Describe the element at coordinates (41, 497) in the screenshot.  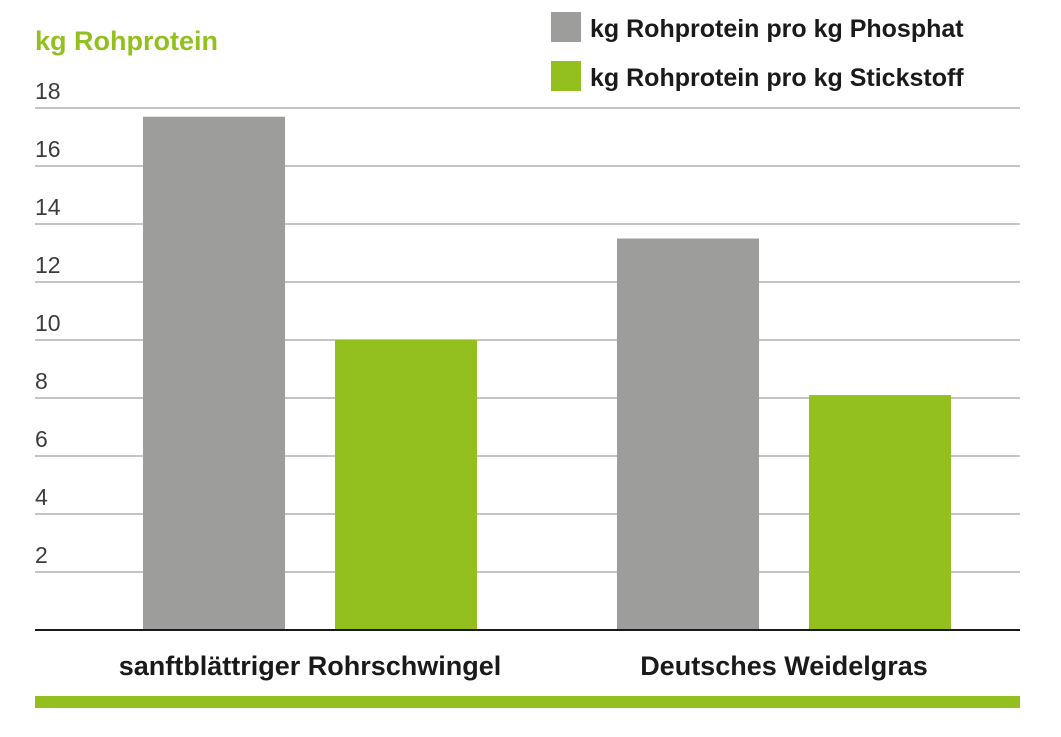
I see `y-tick-label: 4` at that location.